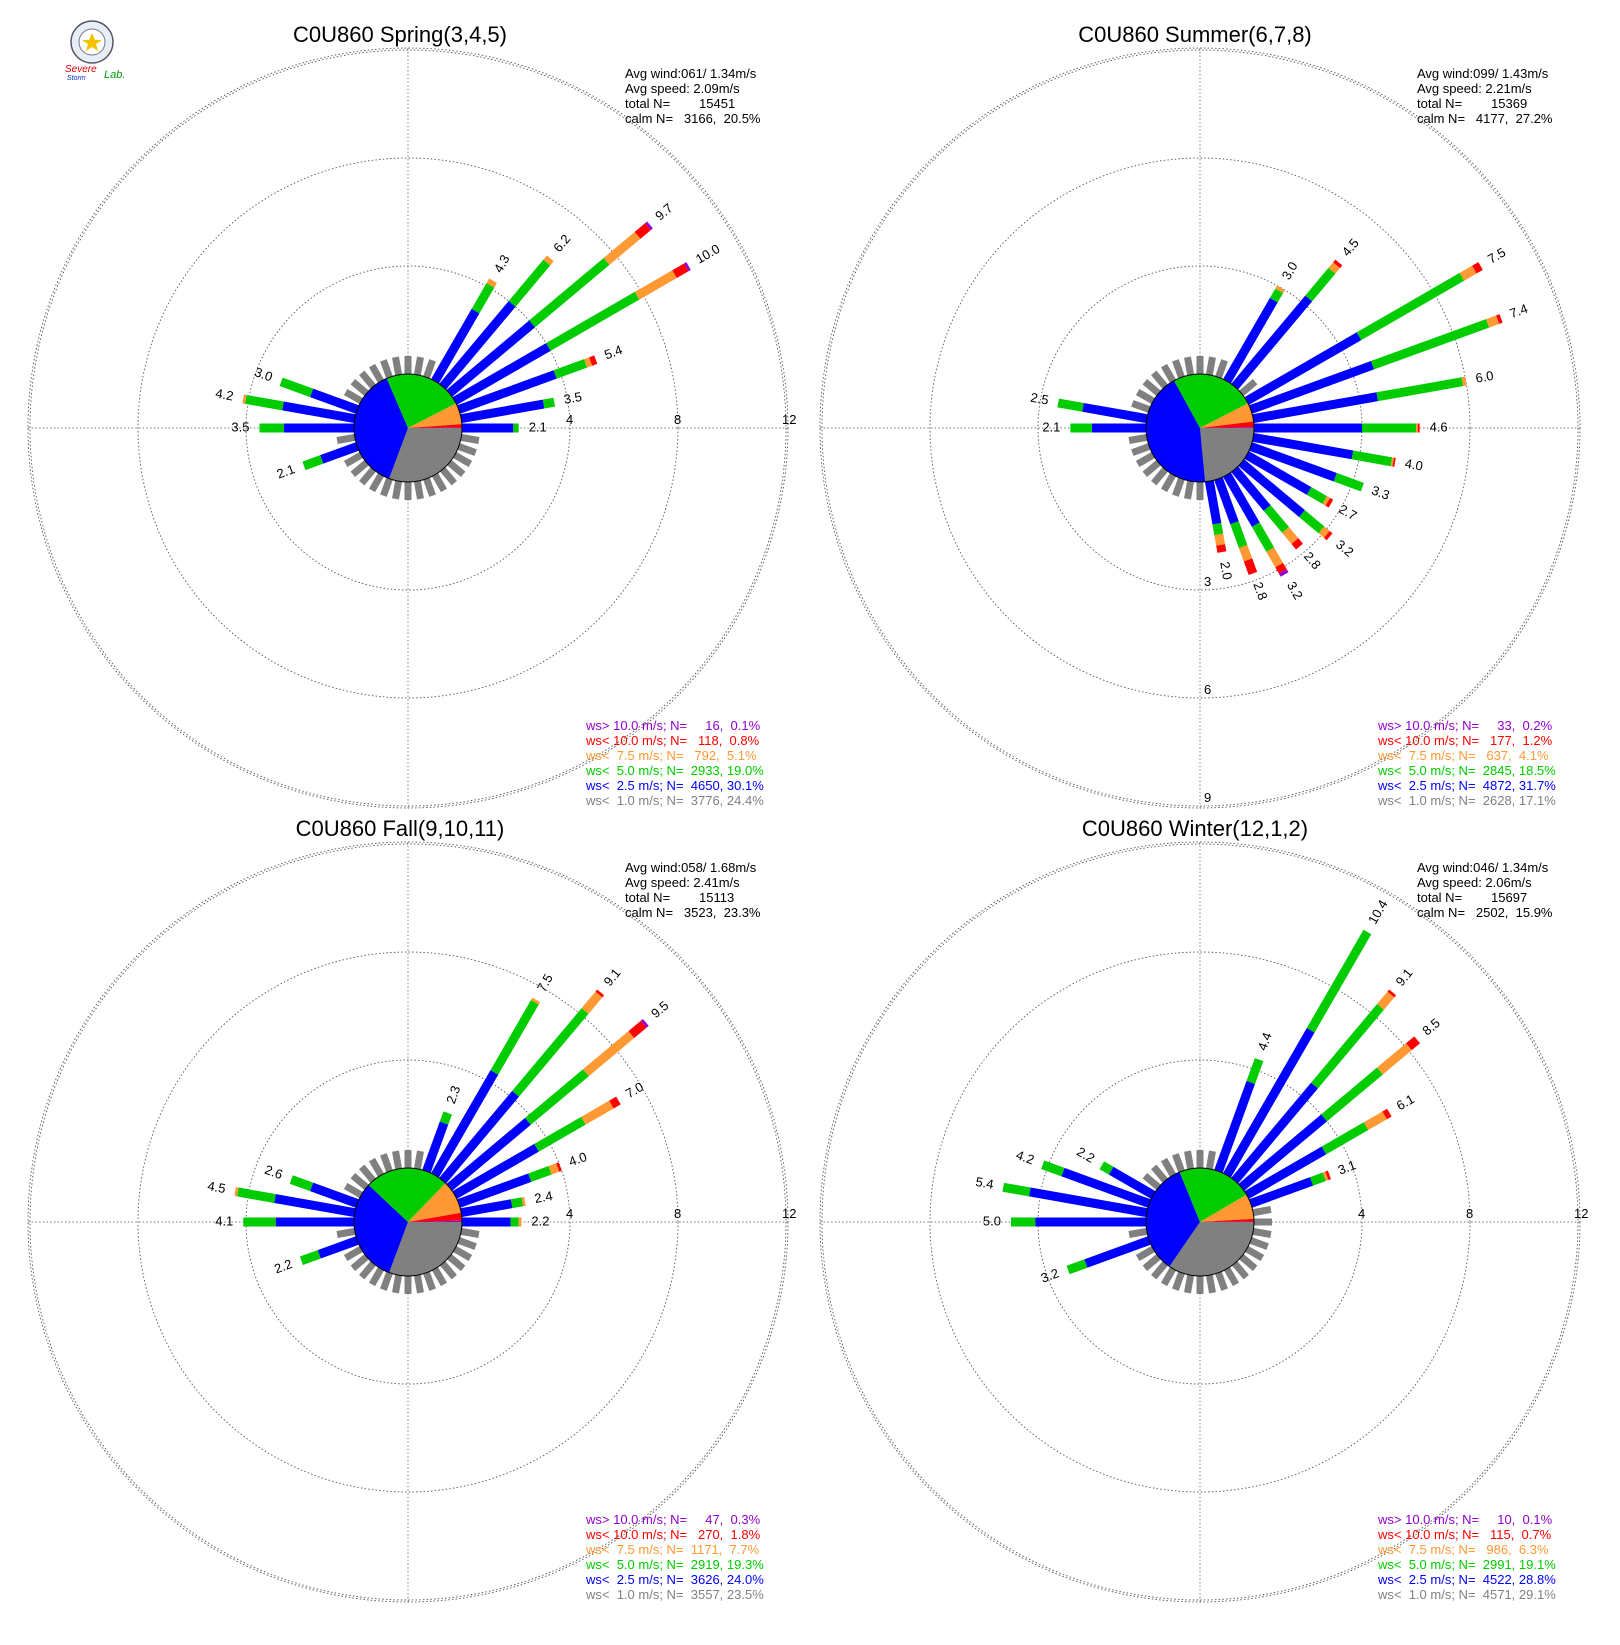 This screenshot has width=1620, height=1645. I want to click on petal-label: 2.3, so click(453, 1095).